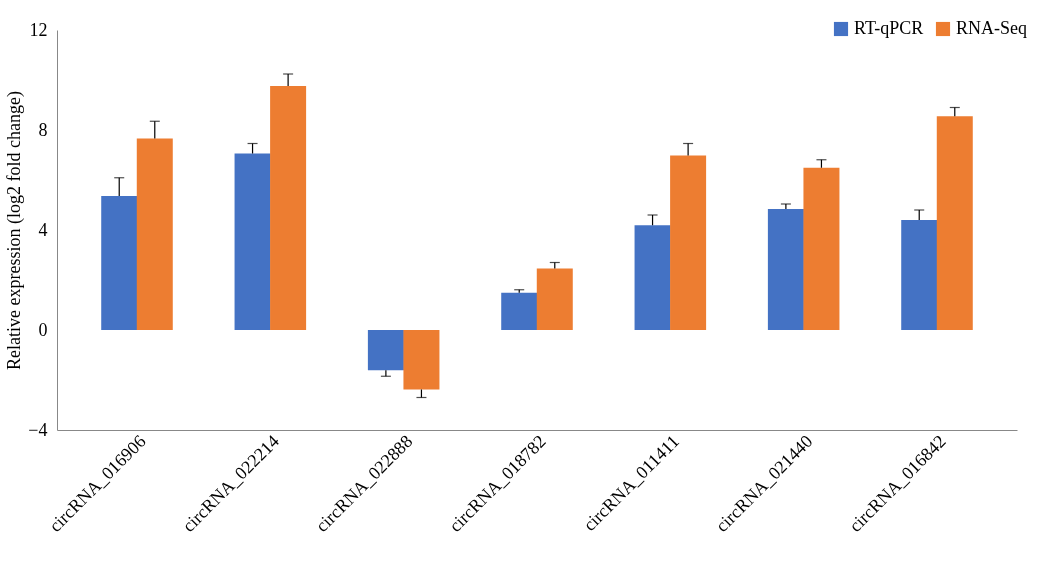 The width and height of the screenshot is (1055, 573). I want to click on legend-label: RT-qPCR, so click(889, 28).